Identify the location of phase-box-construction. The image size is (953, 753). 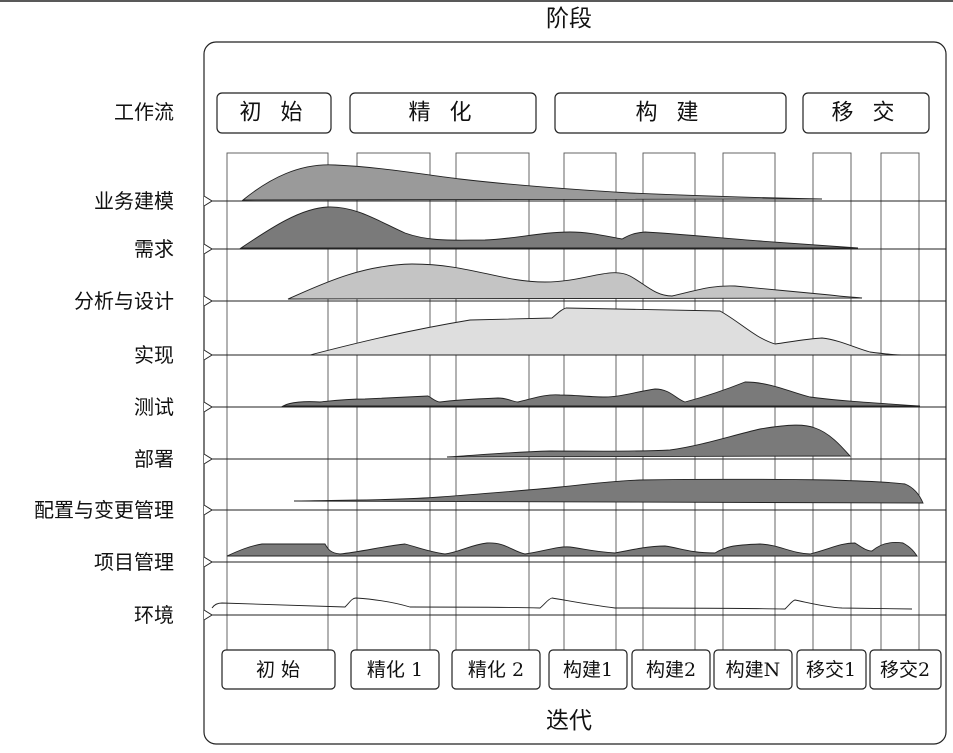
(670, 113).